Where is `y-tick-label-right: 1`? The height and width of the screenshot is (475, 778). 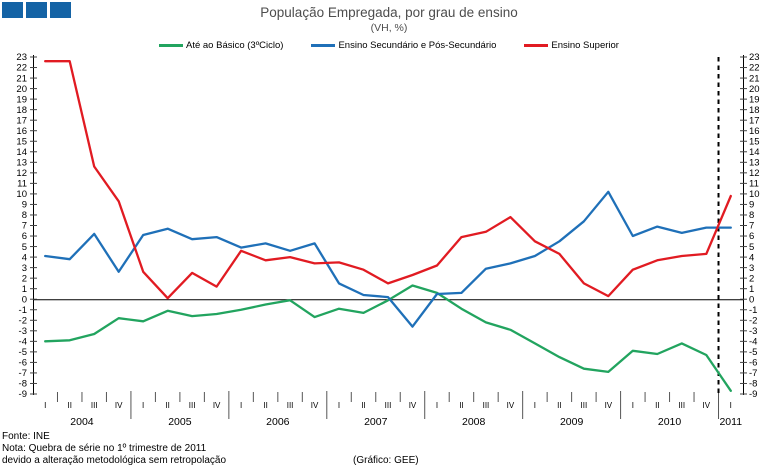 y-tick-label-right: 1 is located at coordinates (751, 289).